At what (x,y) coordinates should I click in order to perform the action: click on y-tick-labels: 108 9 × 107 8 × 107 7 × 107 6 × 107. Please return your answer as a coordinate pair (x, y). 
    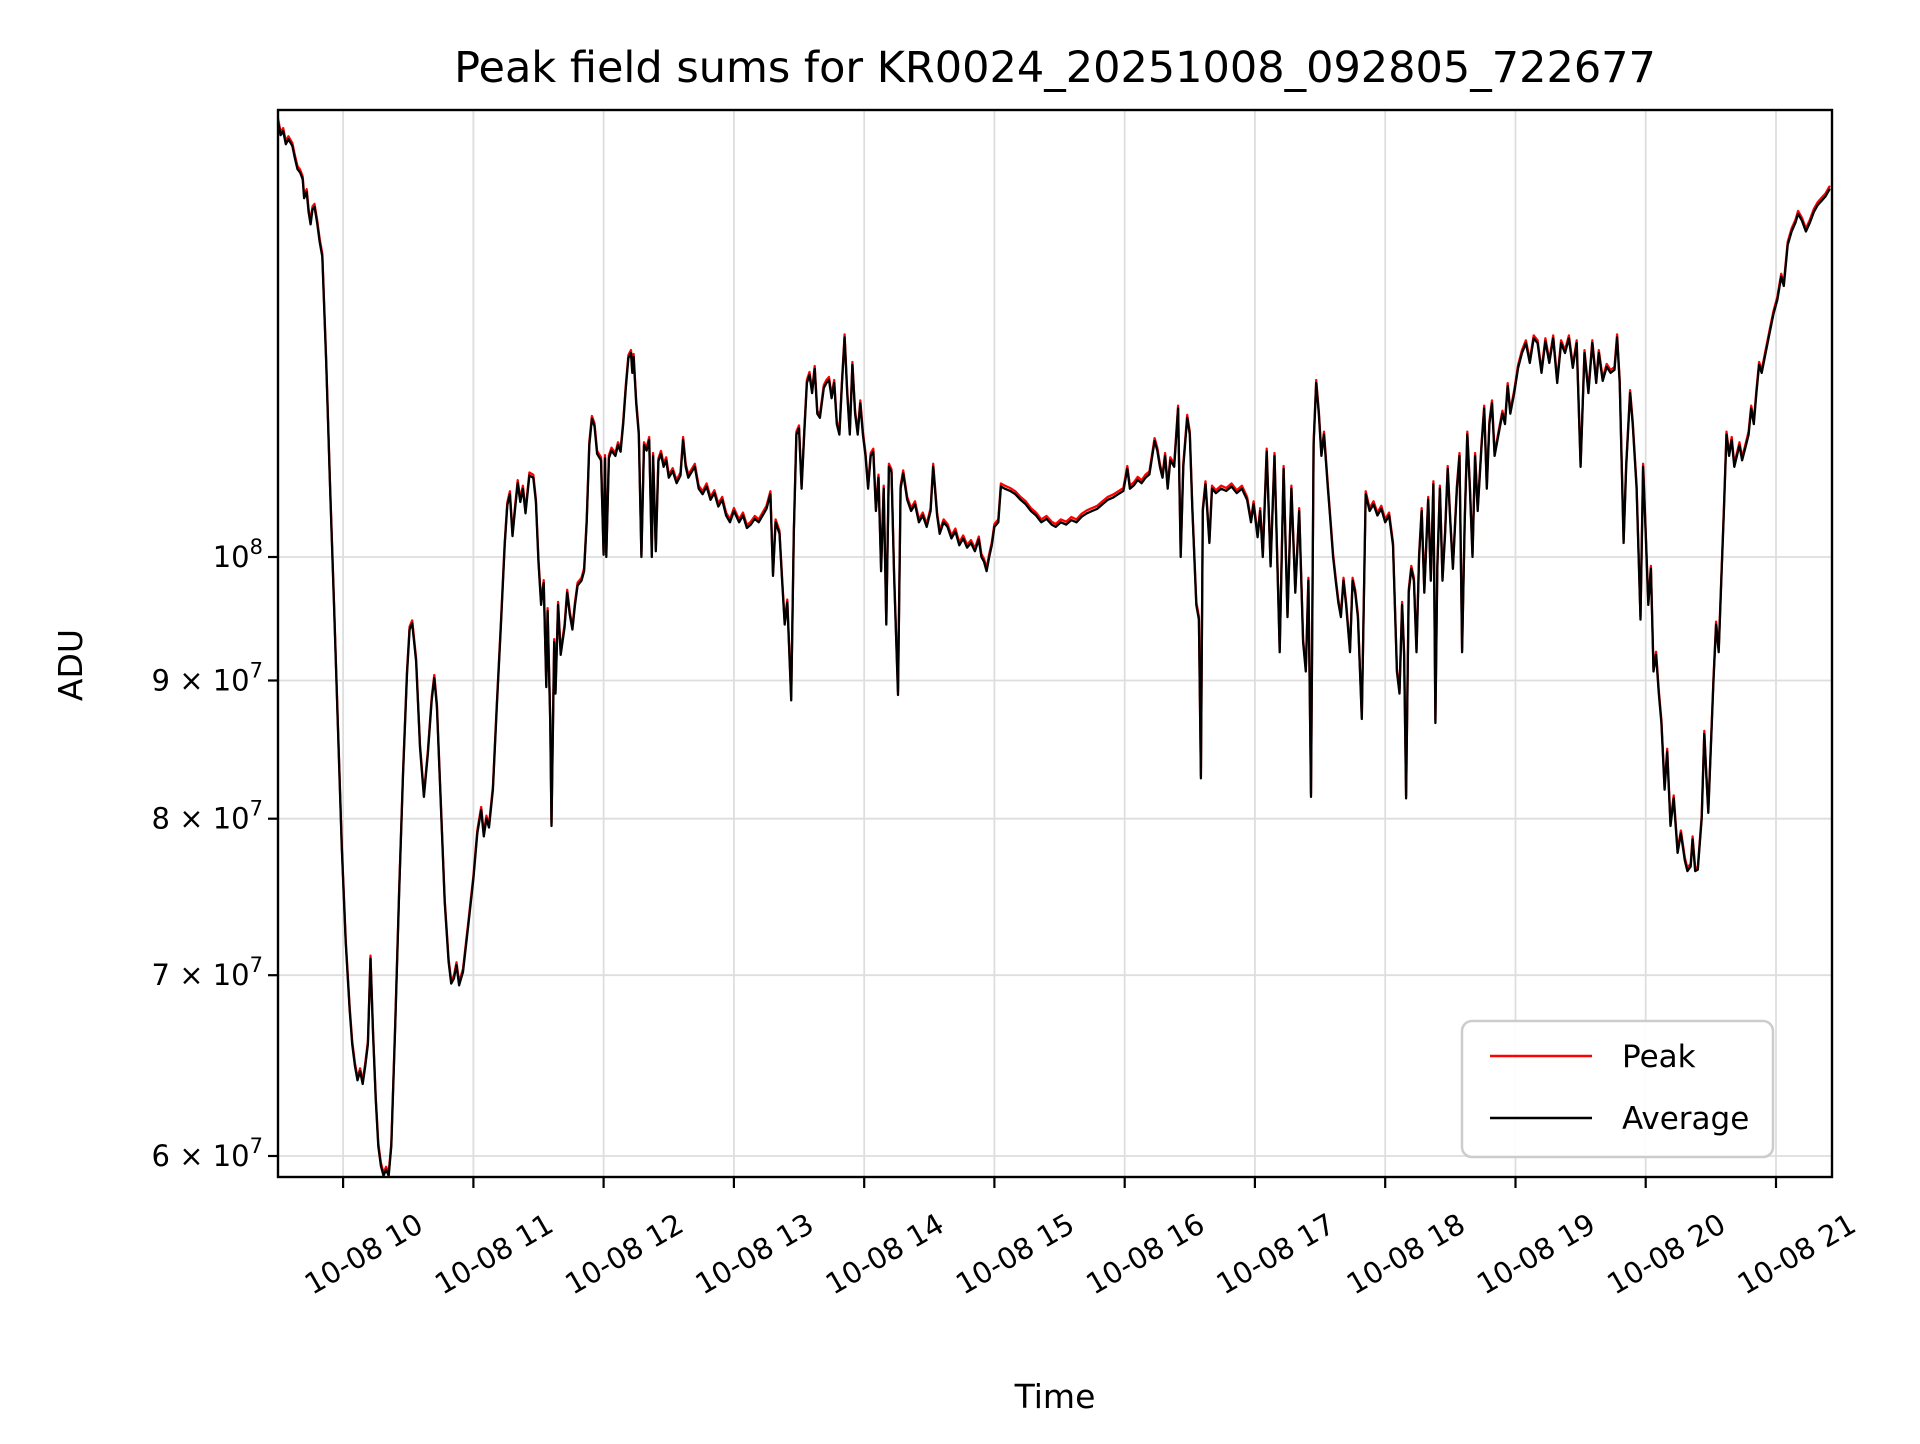
    Looking at the image, I should click on (207, 854).